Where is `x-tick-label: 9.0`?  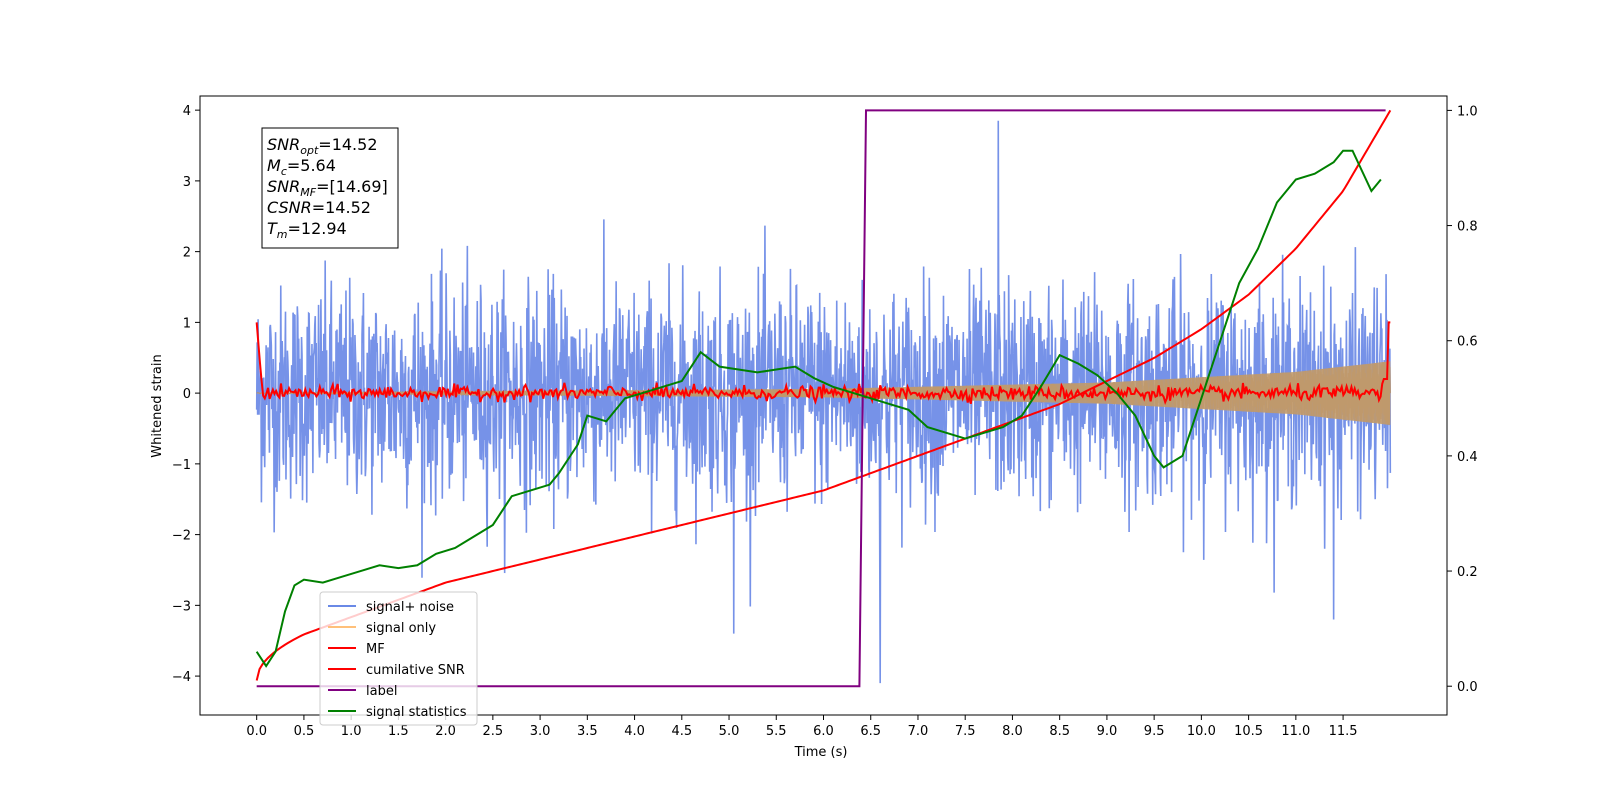 x-tick-label: 9.0 is located at coordinates (1107, 731).